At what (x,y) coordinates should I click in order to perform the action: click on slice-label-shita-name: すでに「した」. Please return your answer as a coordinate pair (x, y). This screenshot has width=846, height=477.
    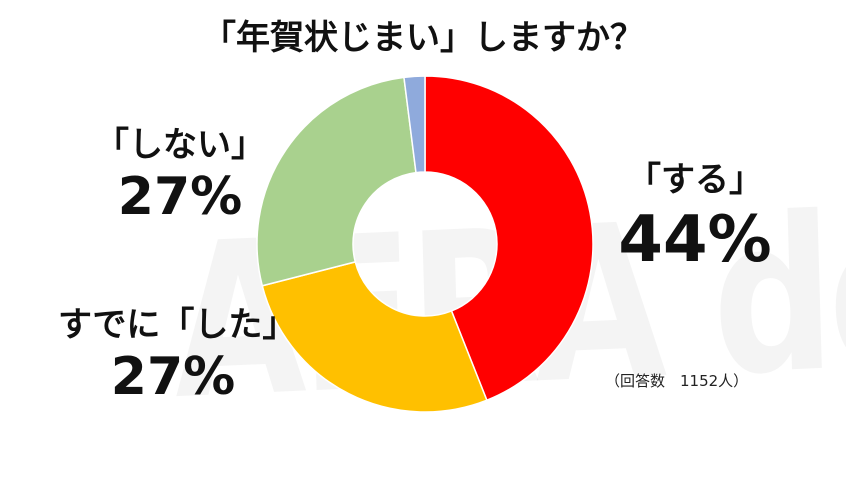
    Looking at the image, I should click on (177, 325).